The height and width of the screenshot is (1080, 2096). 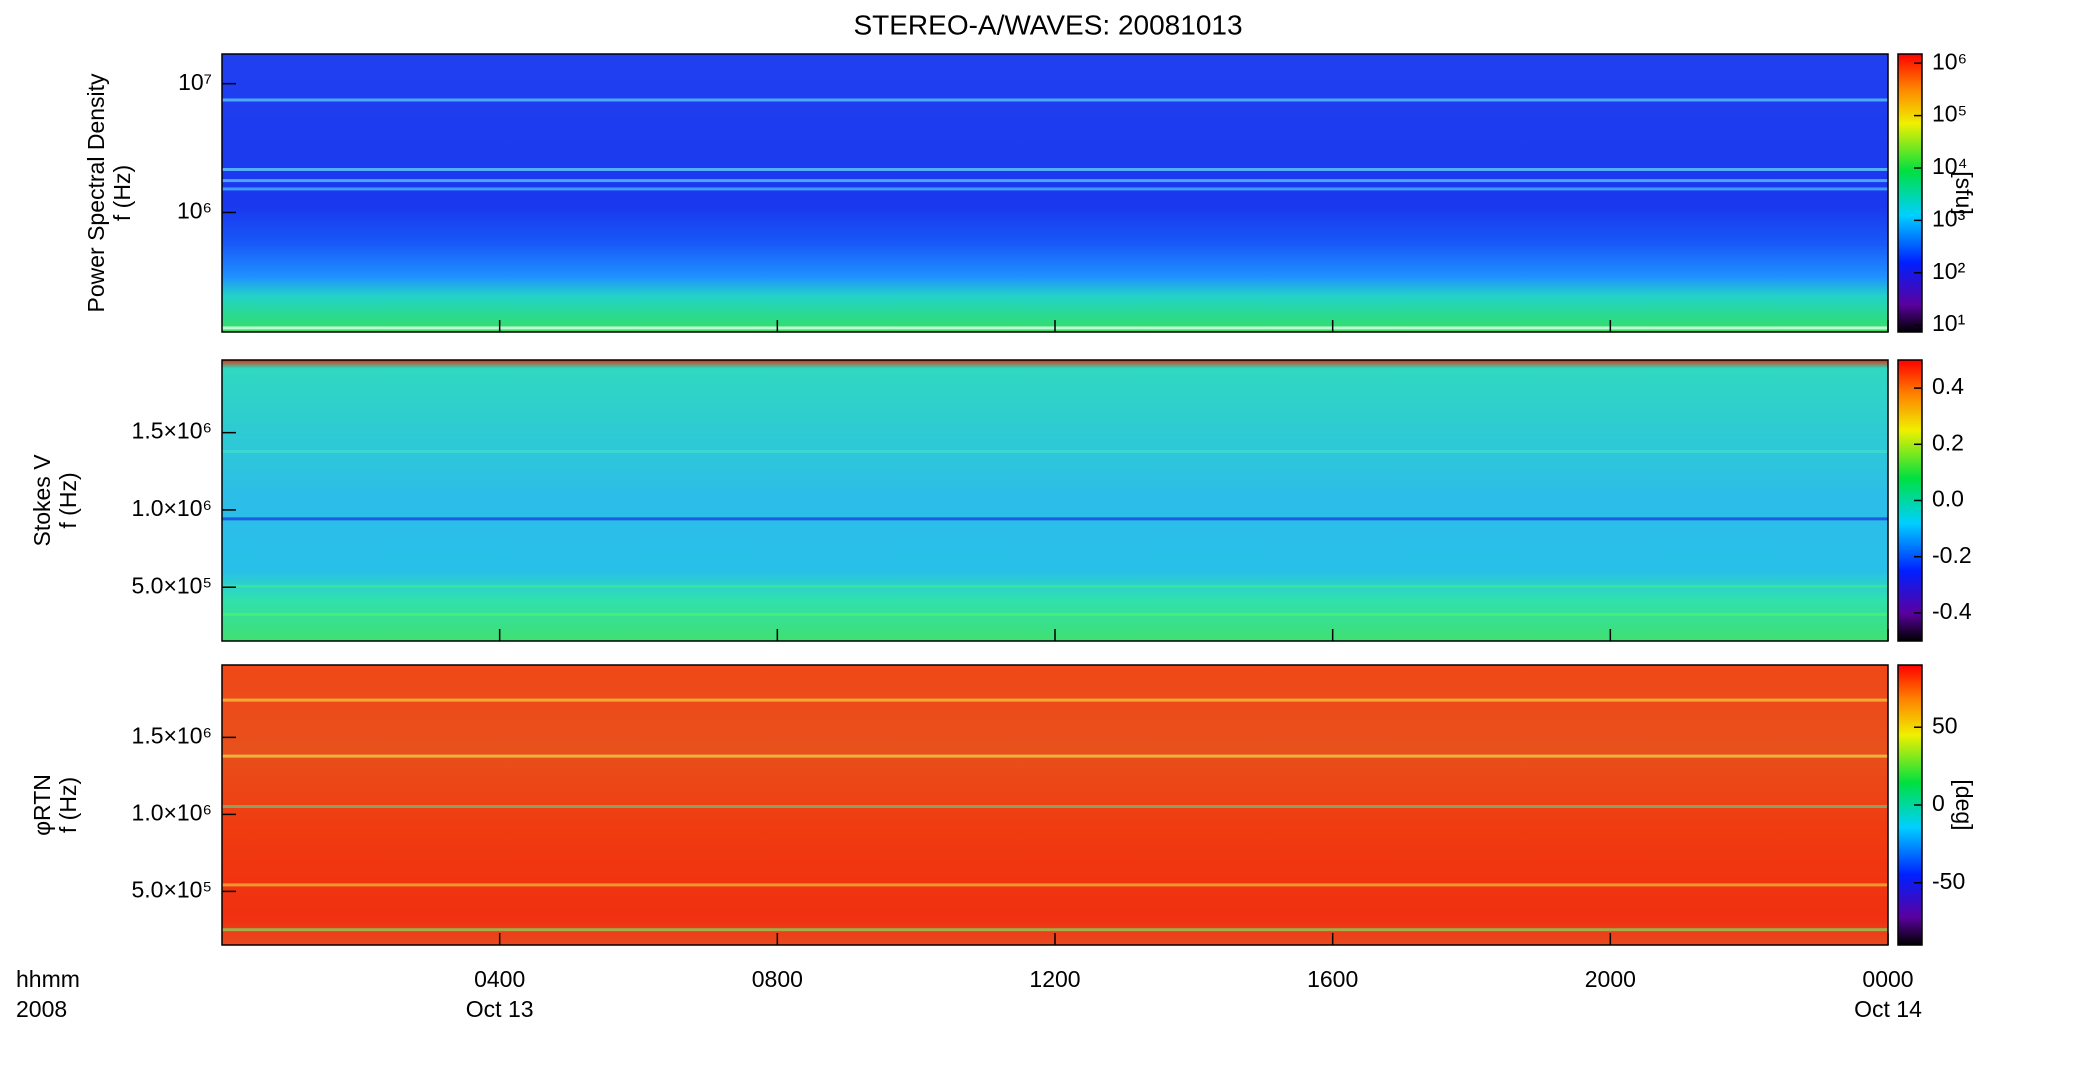 I want to click on y-tick-label: 10⁶, so click(x=194, y=211).